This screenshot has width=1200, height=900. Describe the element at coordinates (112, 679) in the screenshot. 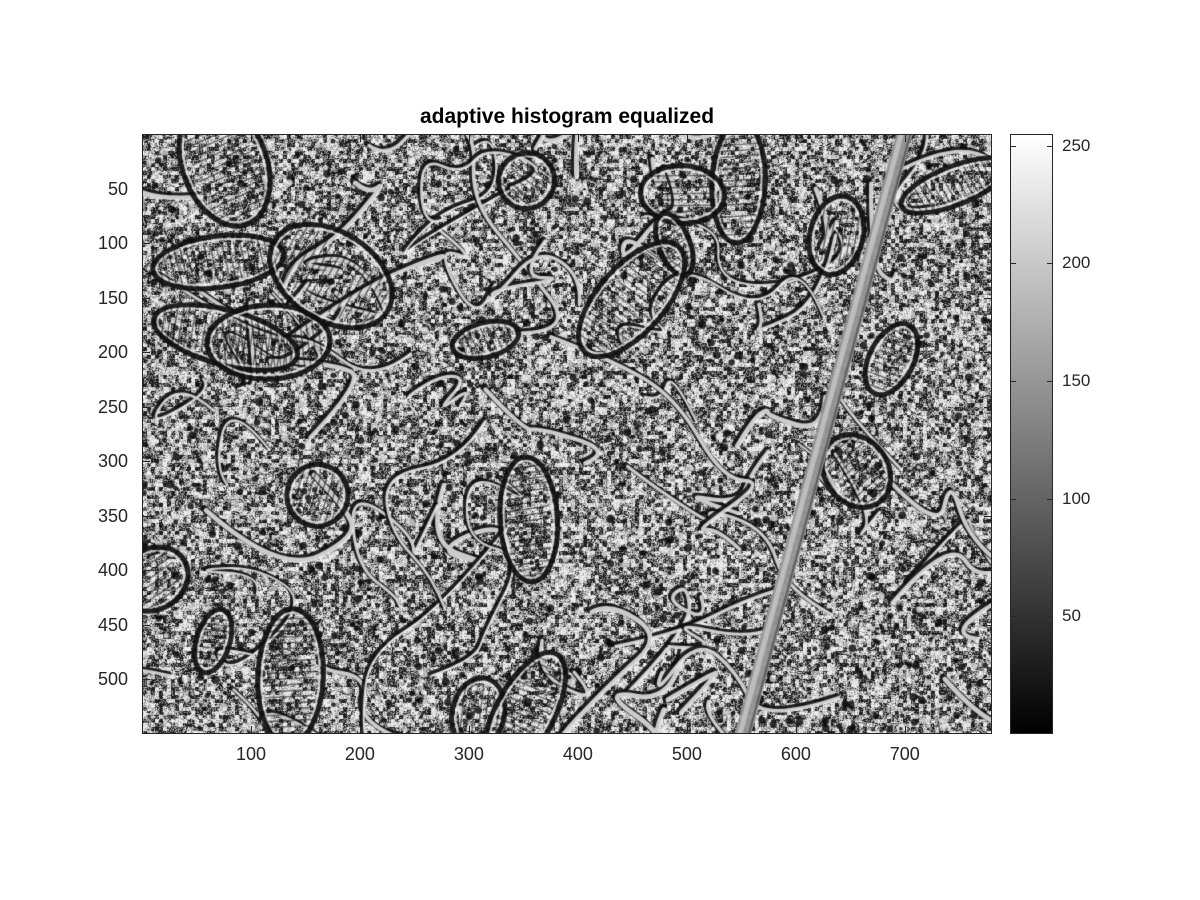

I see `y-tick-label: 500` at that location.